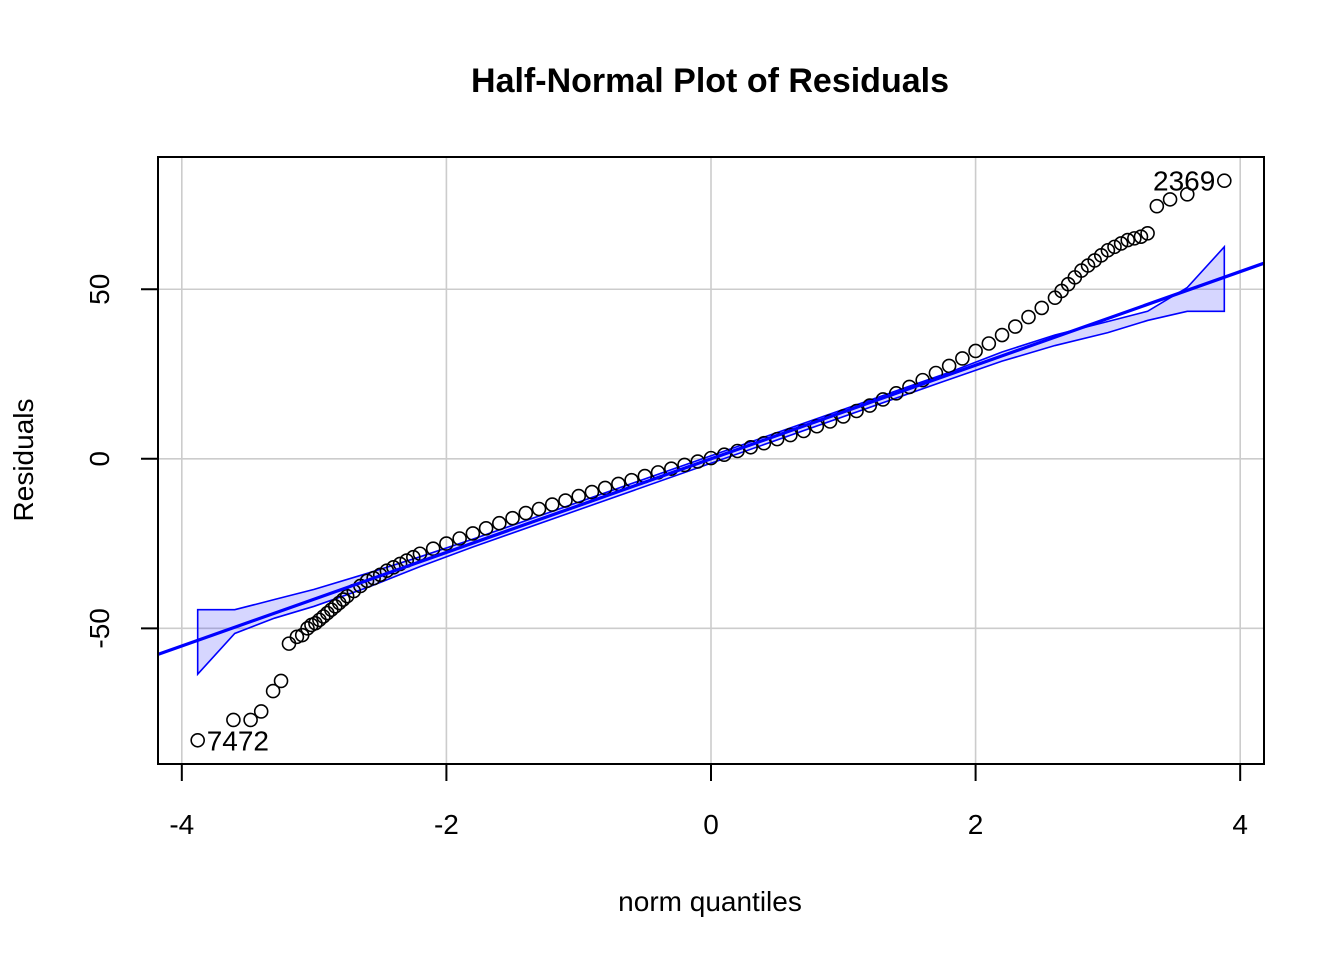  Describe the element at coordinates (710, 901) in the screenshot. I see `x-axis-label: norm quantiles` at that location.